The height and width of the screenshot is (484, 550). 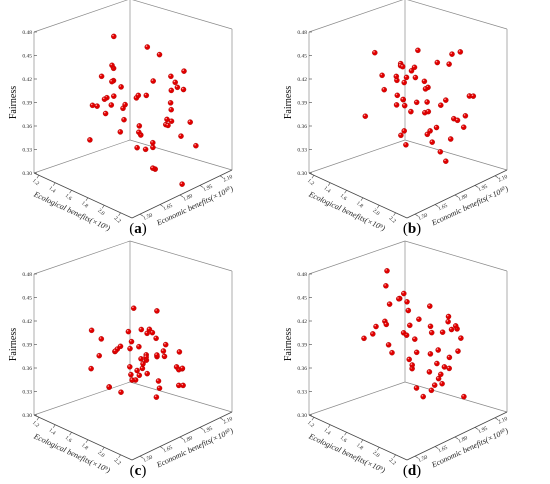 What do you see at coordinates (392, 461) in the screenshot?
I see `x-tick-label: 2.2` at bounding box center [392, 461].